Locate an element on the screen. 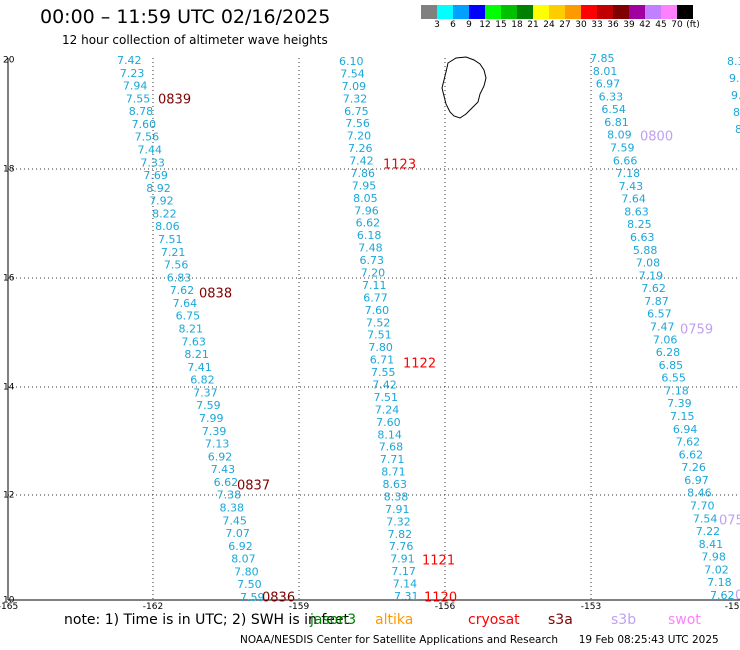  wave-height-value: 7.31 is located at coordinates (406, 596).